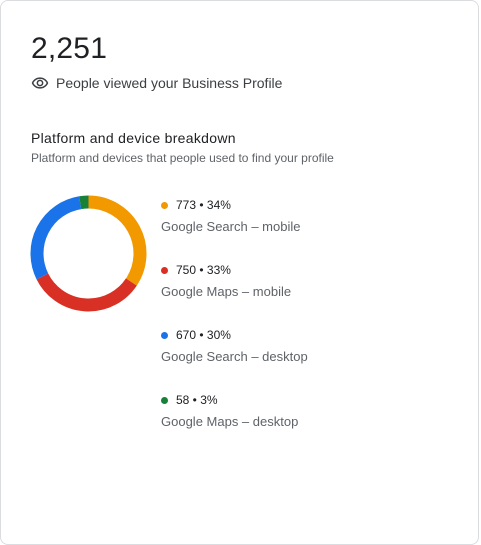  Describe the element at coordinates (203, 335) in the screenshot. I see `legend-value-label: 670 • 30%` at that location.